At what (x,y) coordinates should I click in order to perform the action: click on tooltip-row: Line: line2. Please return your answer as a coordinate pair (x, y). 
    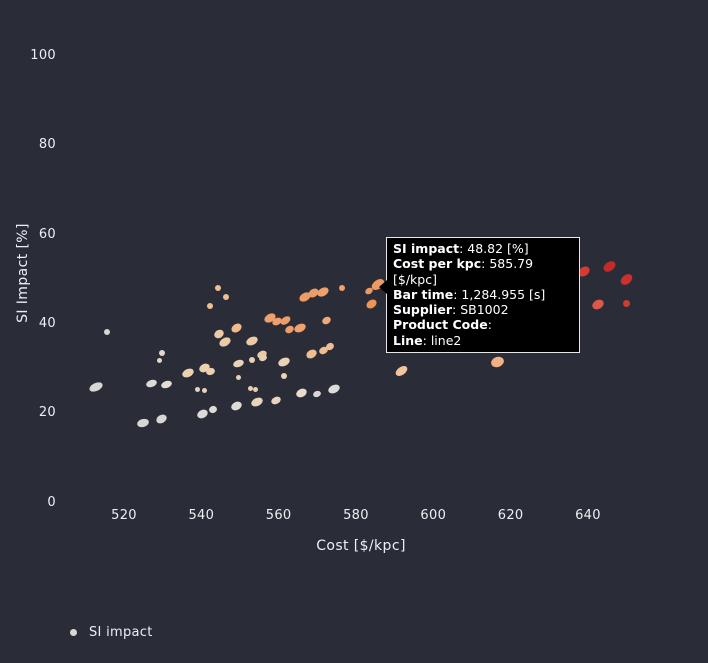
    Looking at the image, I should click on (427, 340).